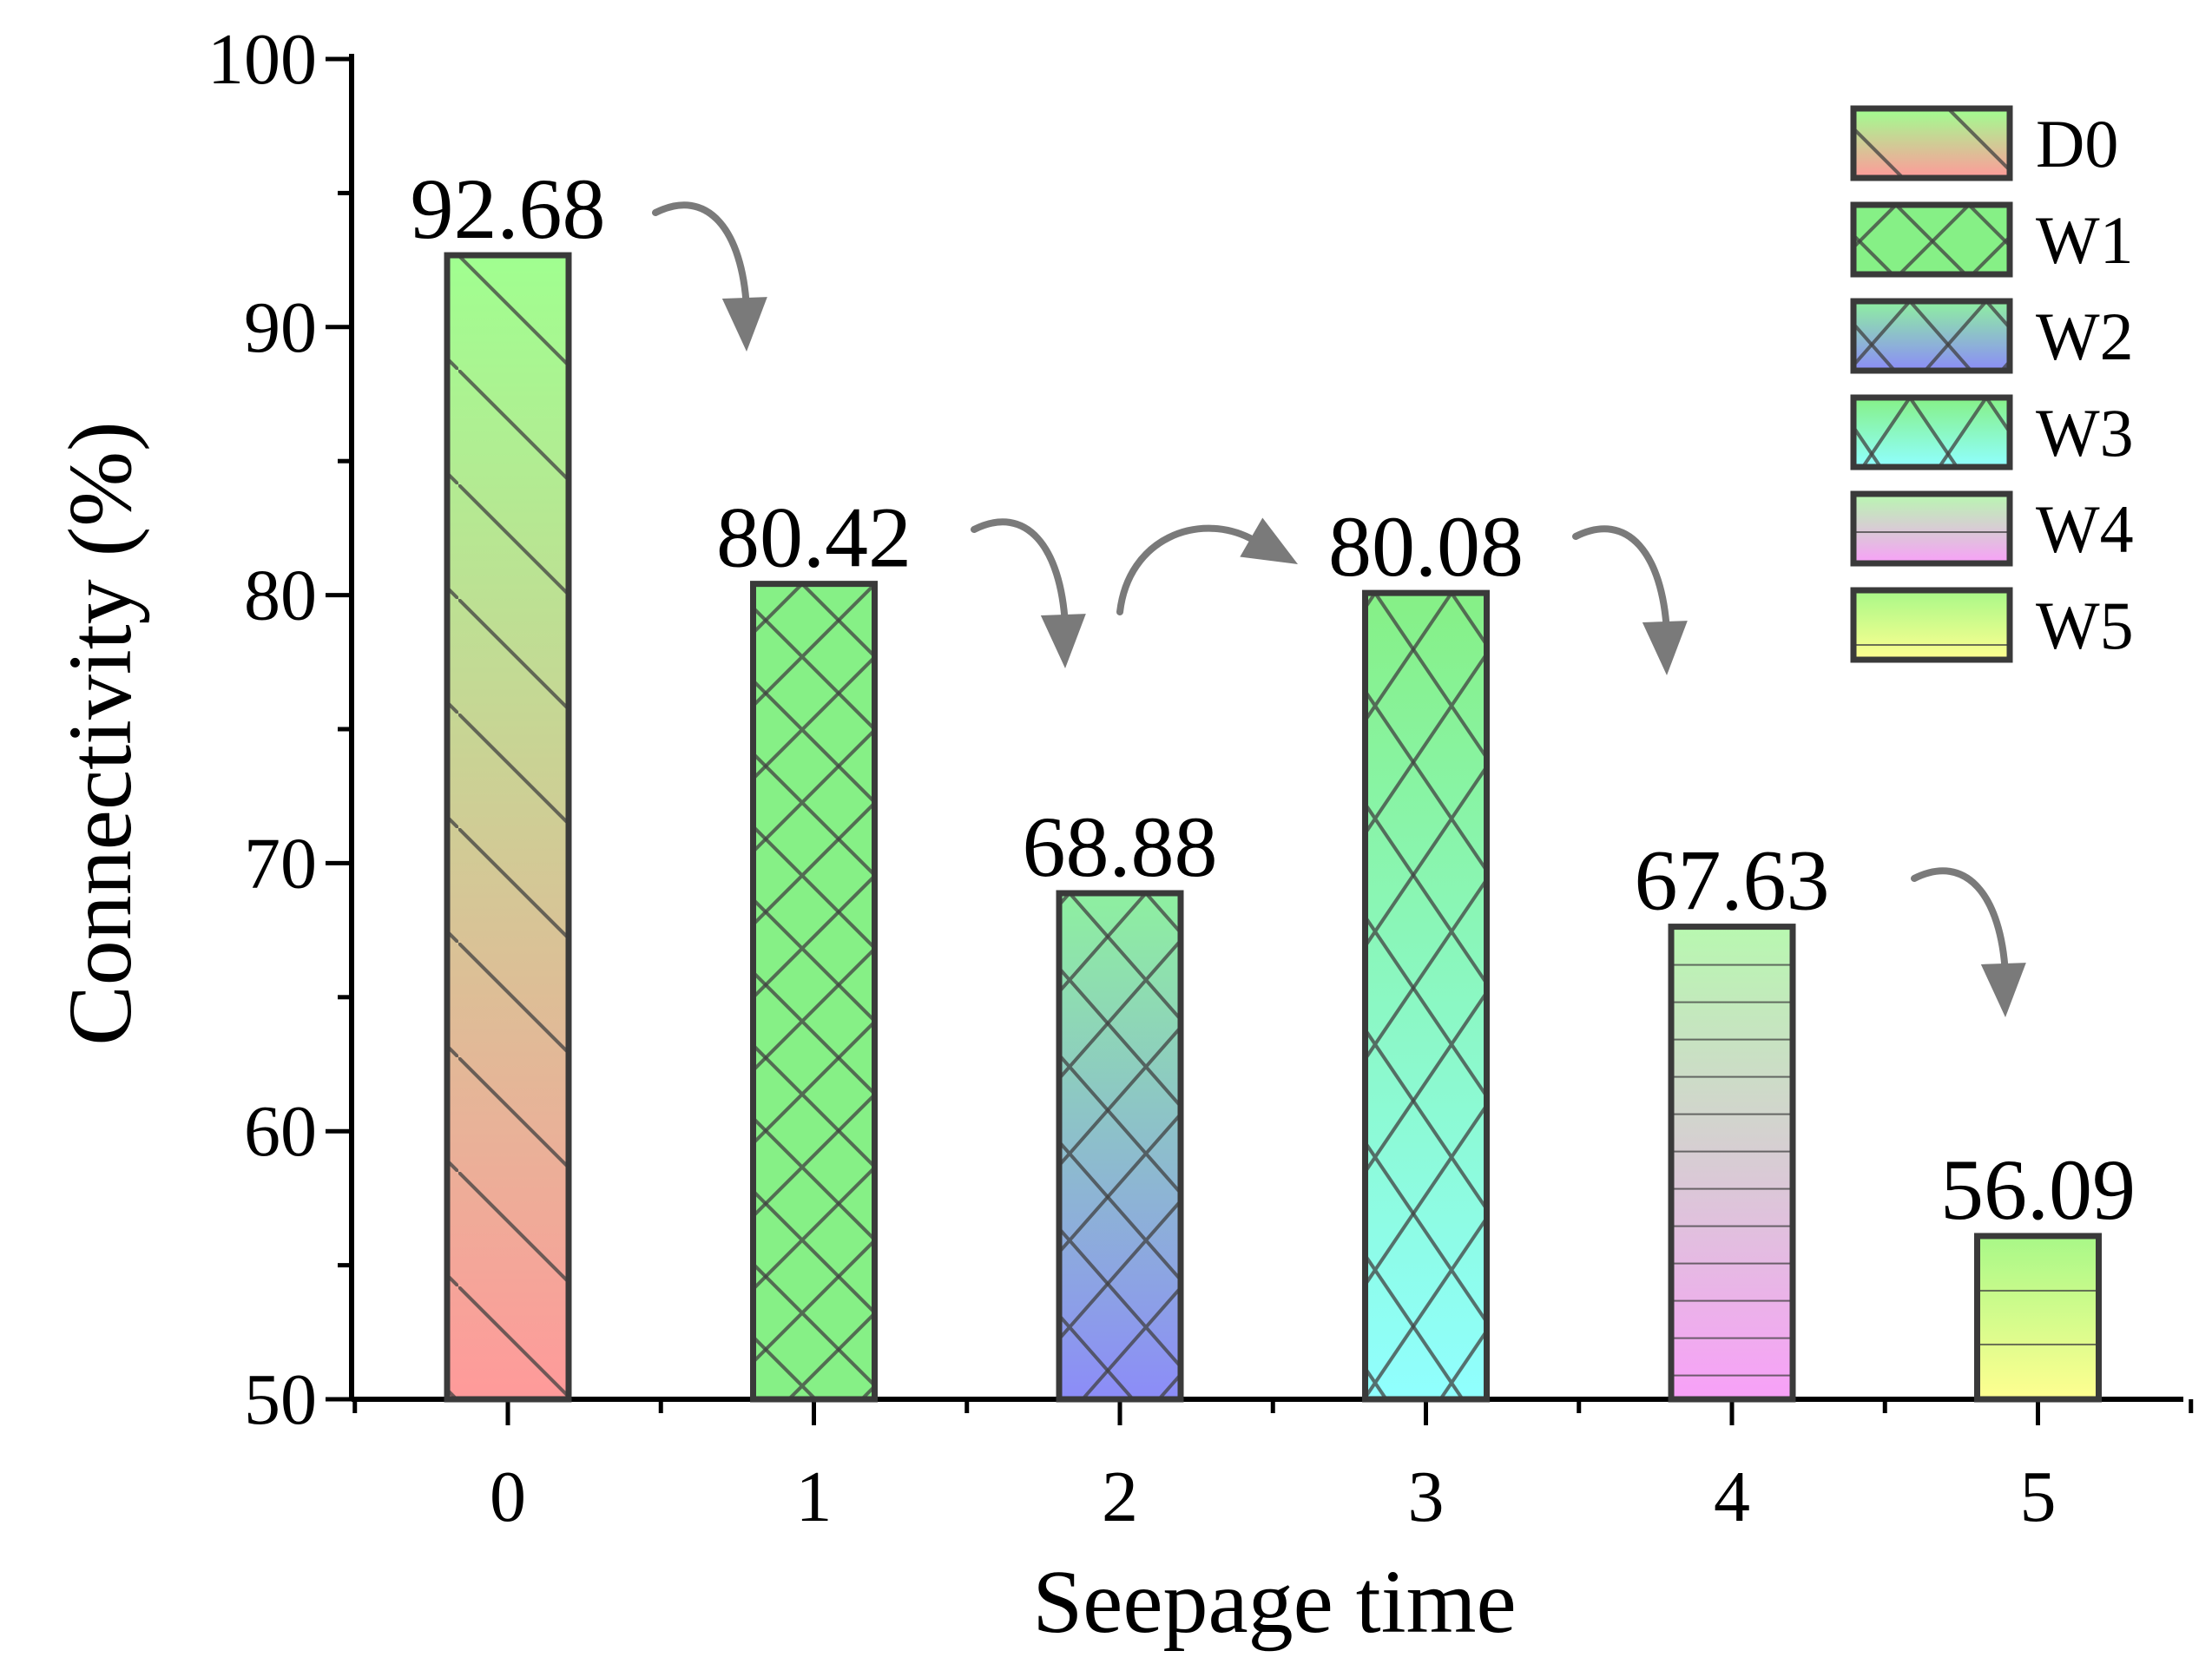 Image resolution: width=2212 pixels, height=1664 pixels. I want to click on x-tick-label: 0, so click(508, 1497).